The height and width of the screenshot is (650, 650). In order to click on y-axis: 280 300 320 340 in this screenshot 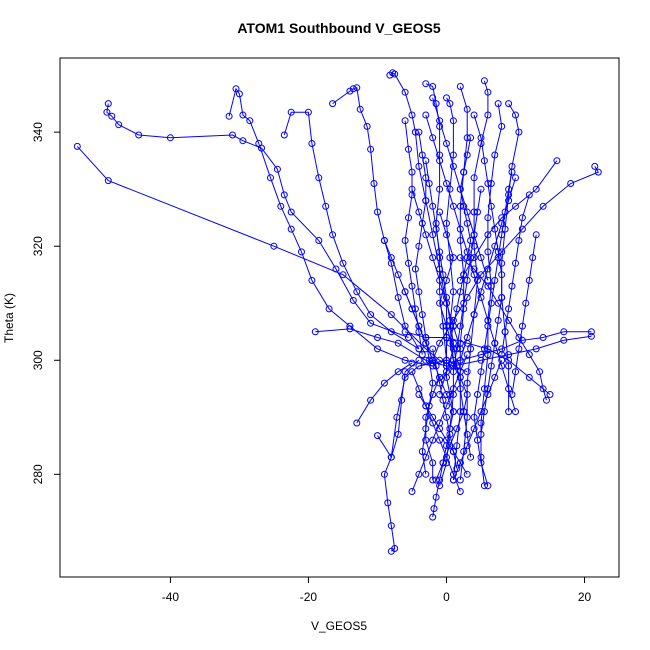, I will do `click(45, 303)`.